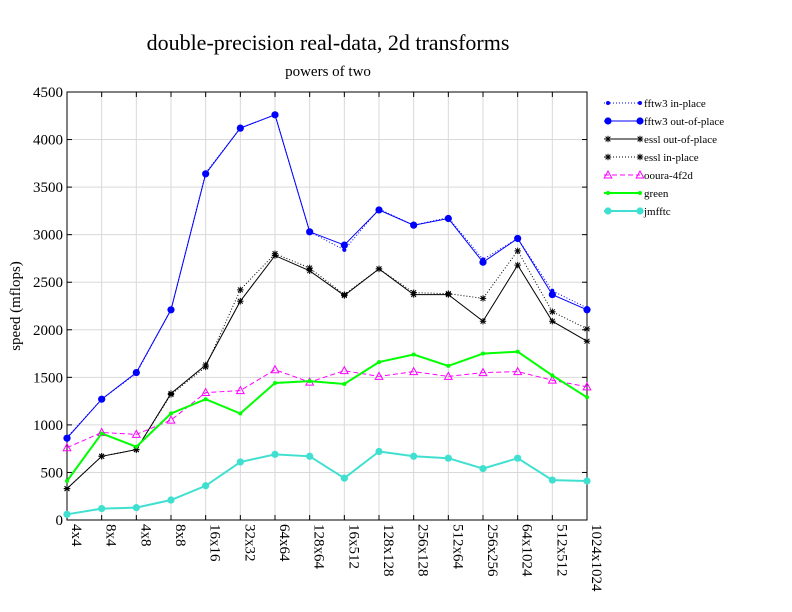 This screenshot has width=792, height=612. Describe the element at coordinates (651, 158) in the screenshot. I see `legend-entry-3: essl in-place` at that location.